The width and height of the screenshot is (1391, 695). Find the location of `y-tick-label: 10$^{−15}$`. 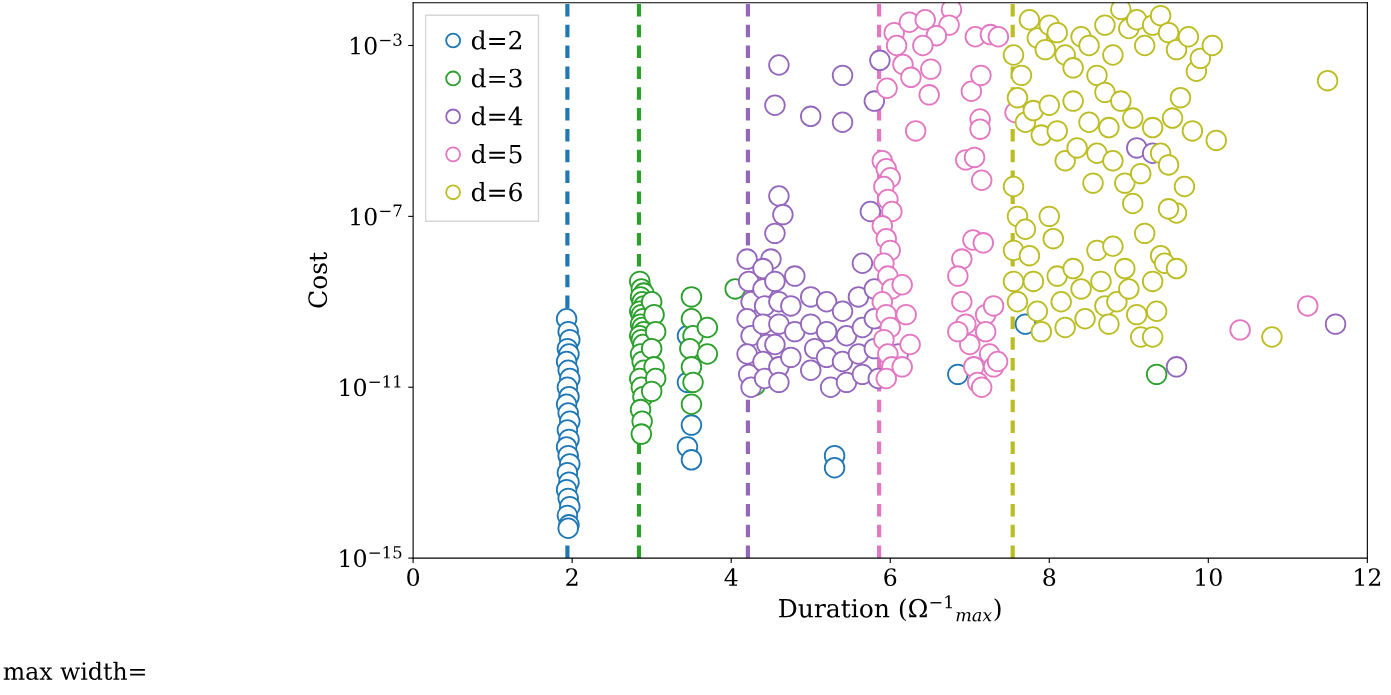

y-tick-label: 10$^{−15}$ is located at coordinates (371, 557).